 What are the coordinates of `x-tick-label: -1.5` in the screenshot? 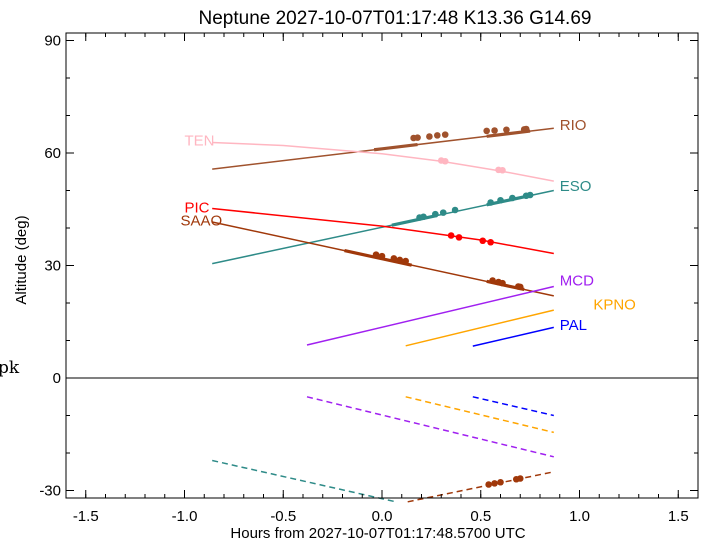 It's located at (86, 516).